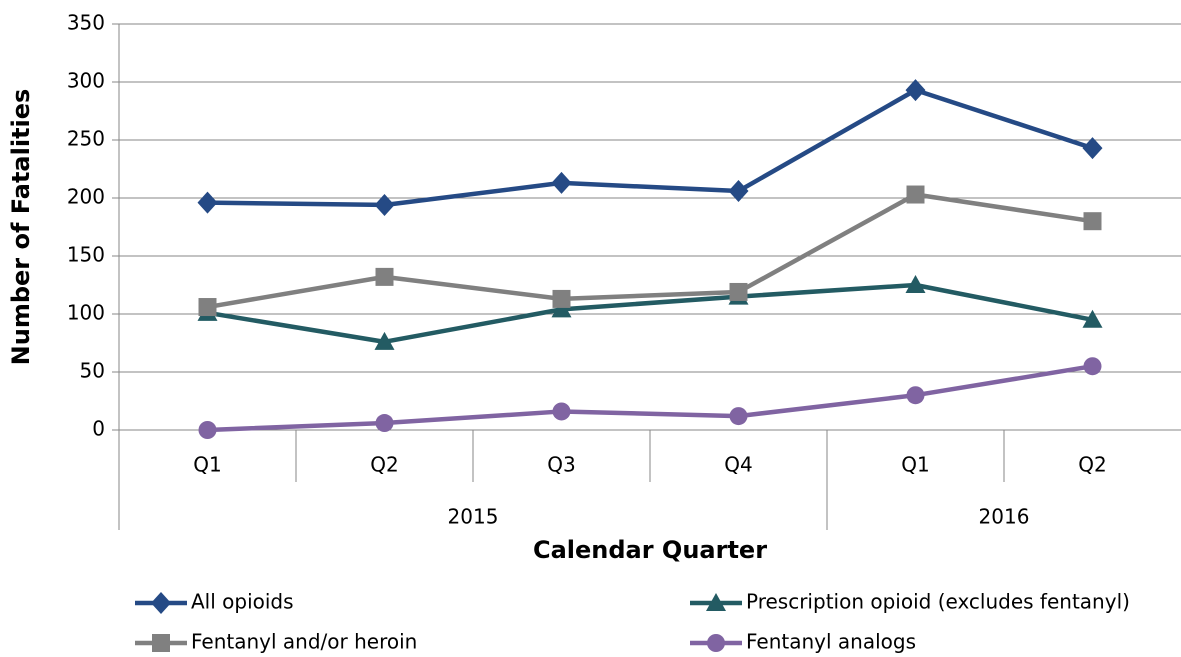 The width and height of the screenshot is (1181, 657). What do you see at coordinates (86, 81) in the screenshot?
I see `y-tick-label: 300` at bounding box center [86, 81].